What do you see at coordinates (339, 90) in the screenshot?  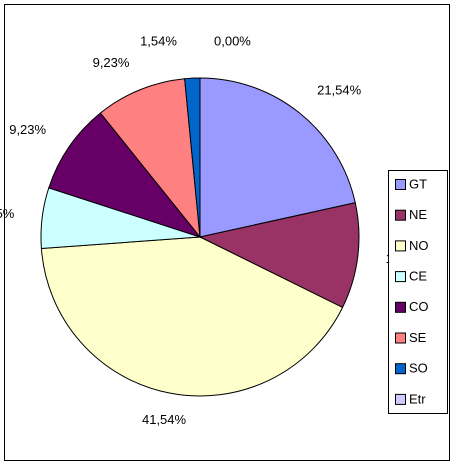 I see `data-label: 21,54%` at bounding box center [339, 90].